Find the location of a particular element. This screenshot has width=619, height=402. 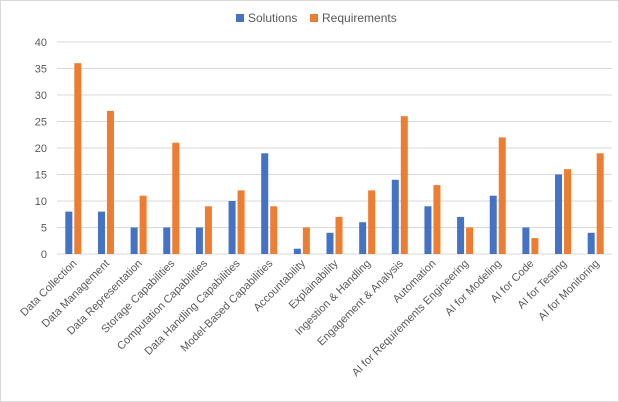

legend-label-requirements: Requirements is located at coordinates (359, 18).